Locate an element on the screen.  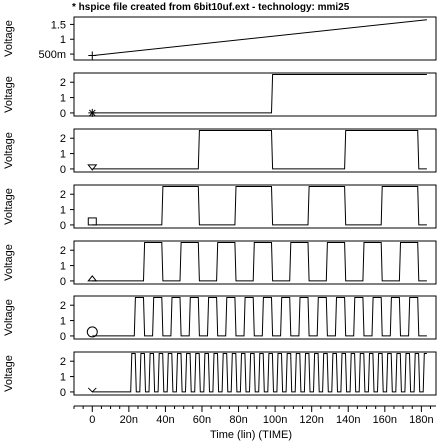
triangle-up-marker is located at coordinates (92, 278).